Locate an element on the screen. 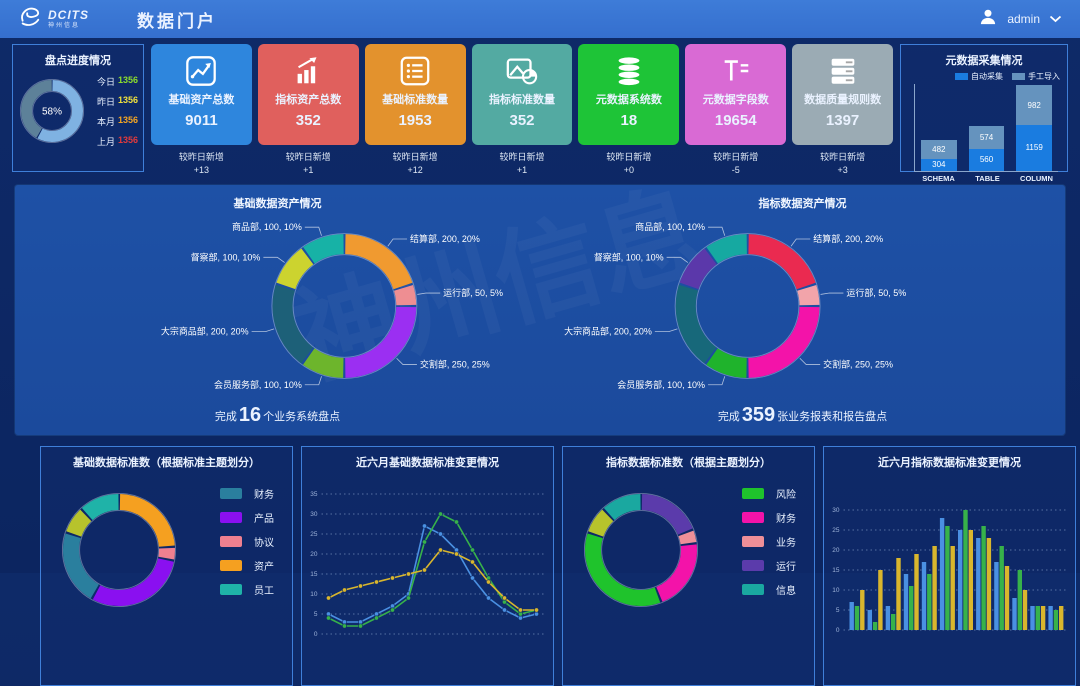 The width and height of the screenshot is (1080, 686). legend-item: 手工导入 is located at coordinates (1036, 76).